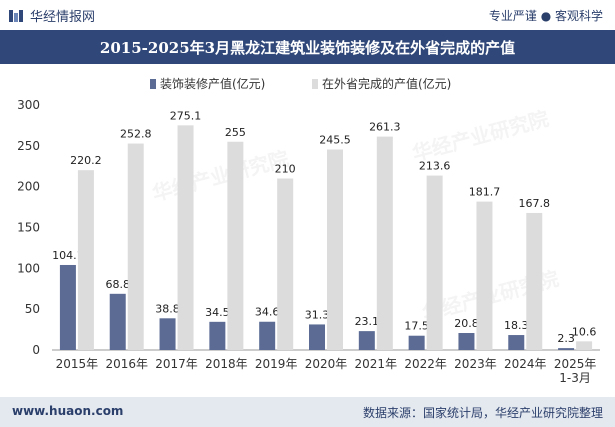 The width and height of the screenshot is (615, 427). Describe the element at coordinates (68, 411) in the screenshot. I see `website-link: www.huaon.com` at that location.